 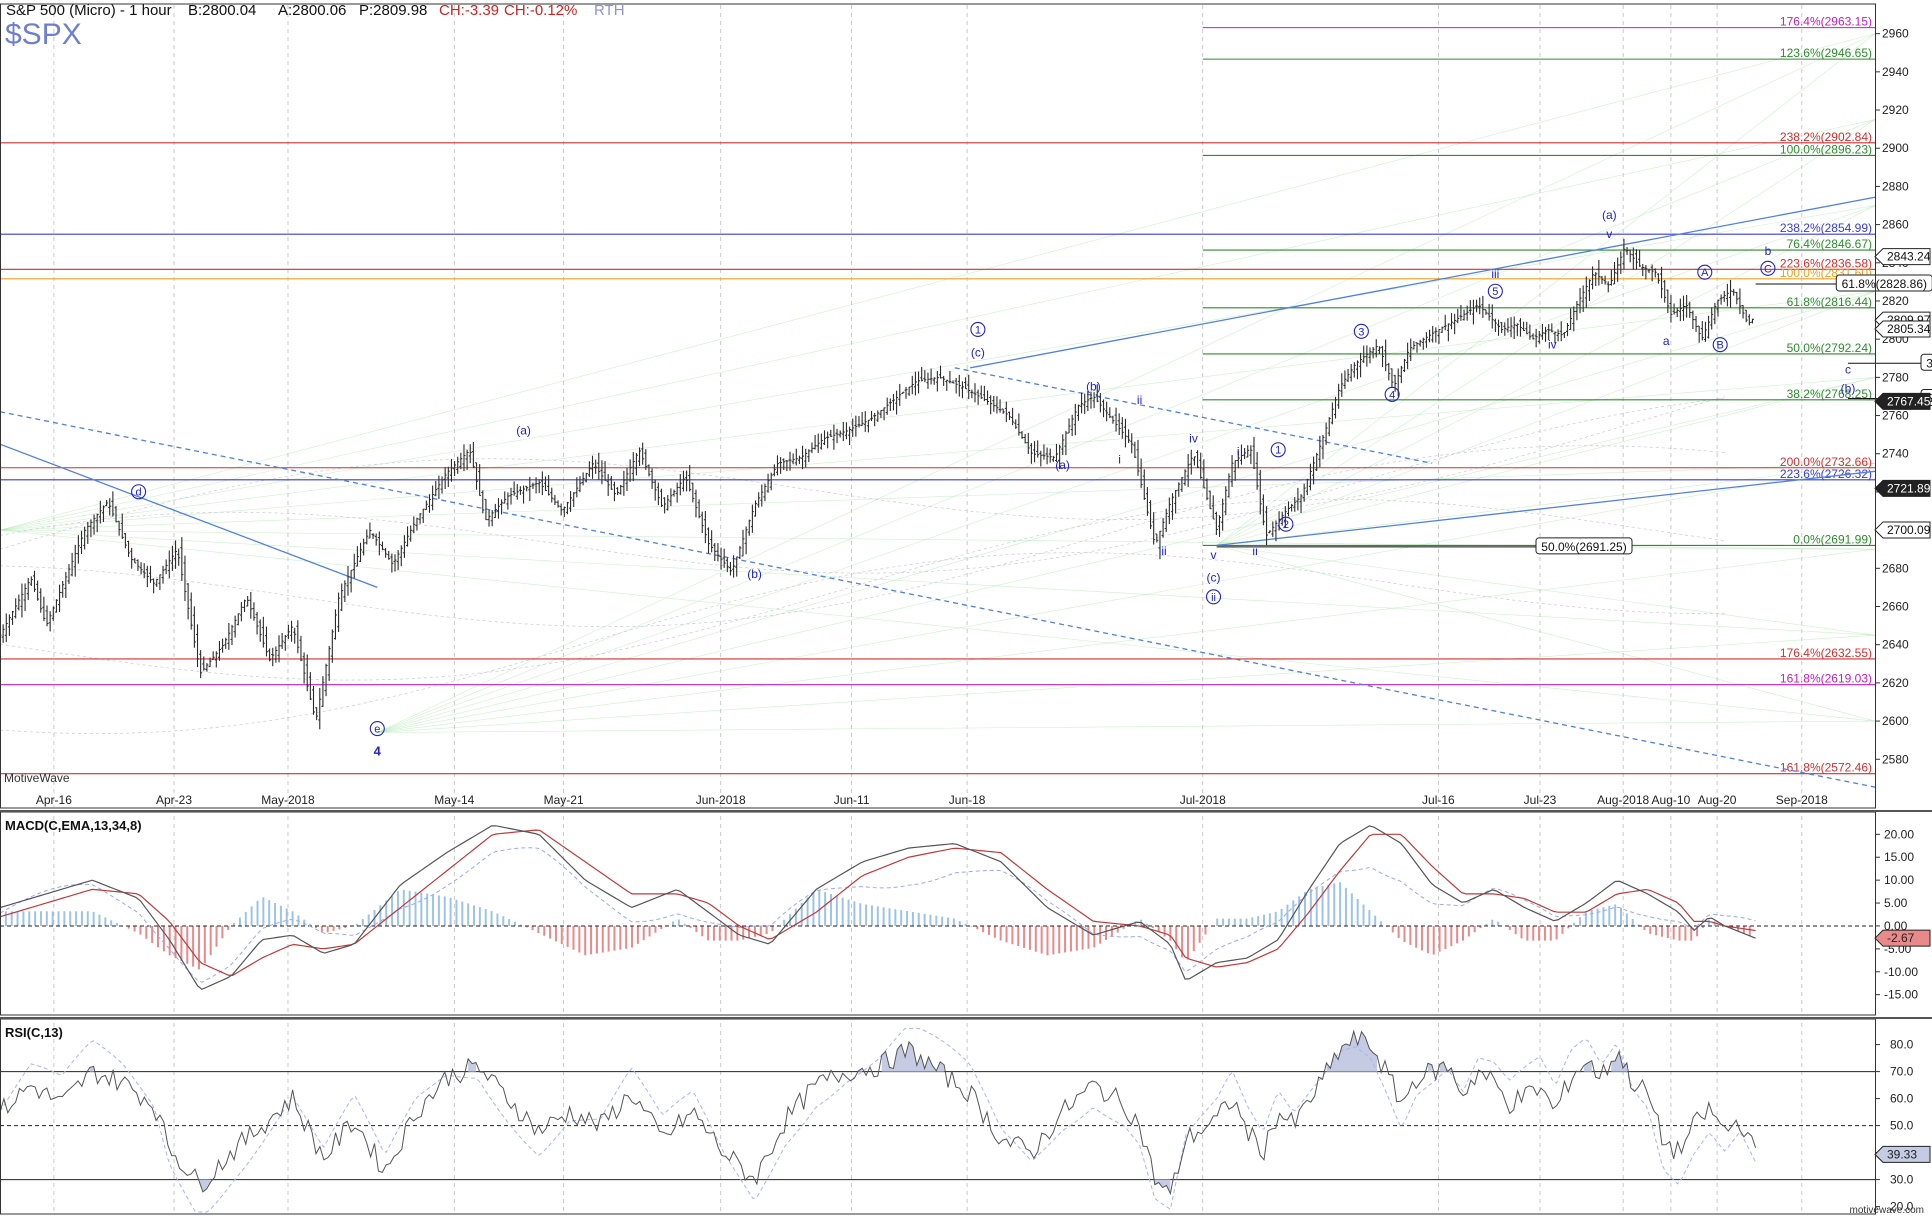 What do you see at coordinates (1895, 110) in the screenshot?
I see `y-tick-label: 2920` at bounding box center [1895, 110].